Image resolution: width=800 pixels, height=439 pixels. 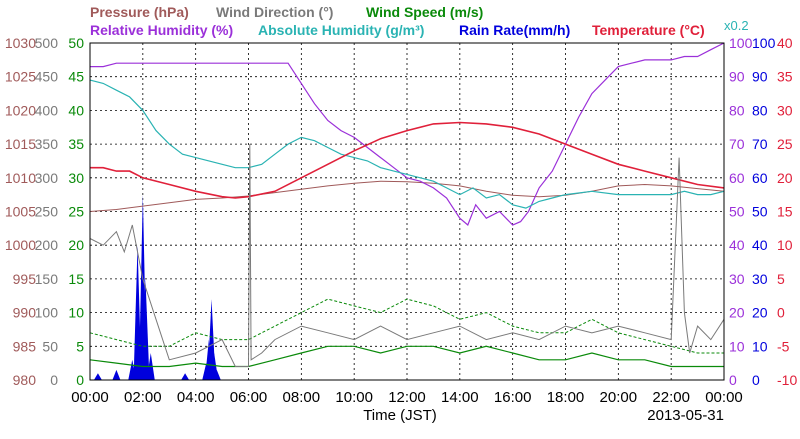 I want to click on y-tick-pressure: 1030, so click(x=20, y=43).